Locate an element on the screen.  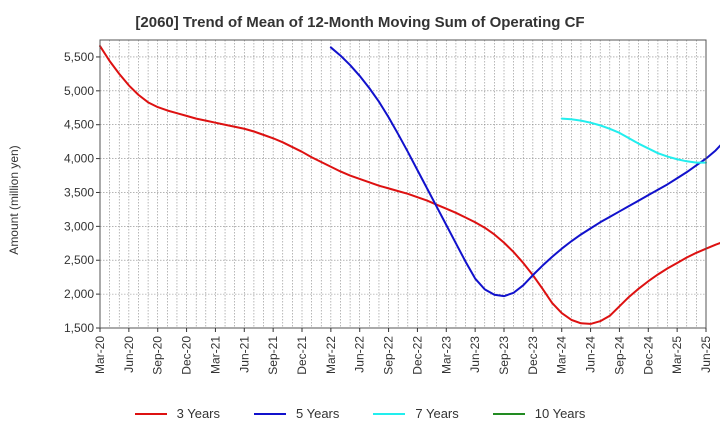
legend-item-3-years: 3 Years is located at coordinates (177, 413).